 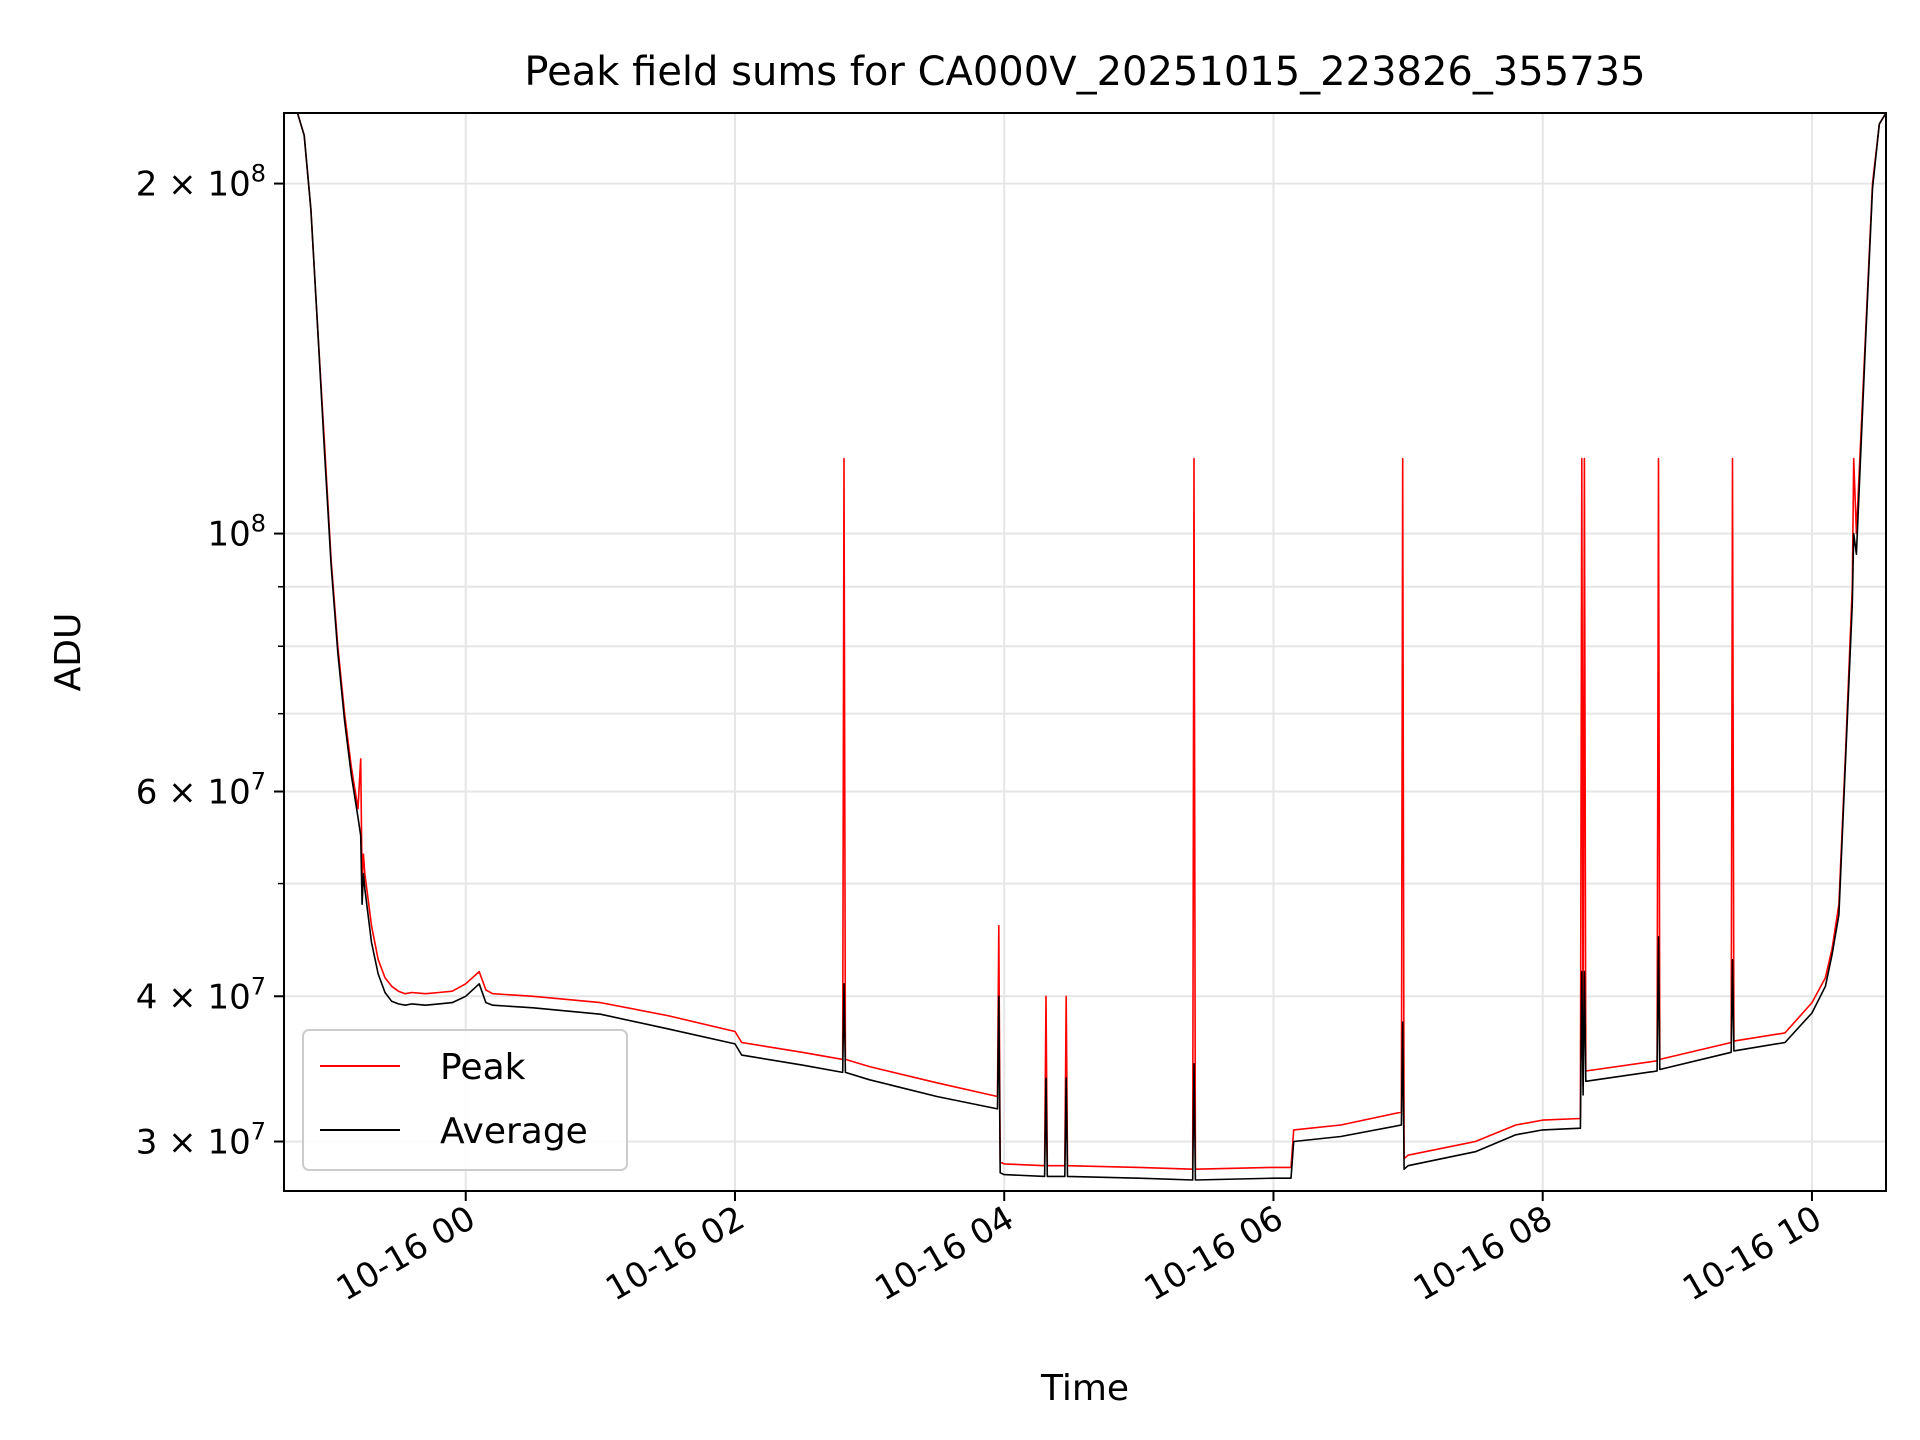 I want to click on y-tick-label: 4 × 107, so click(x=201, y=994).